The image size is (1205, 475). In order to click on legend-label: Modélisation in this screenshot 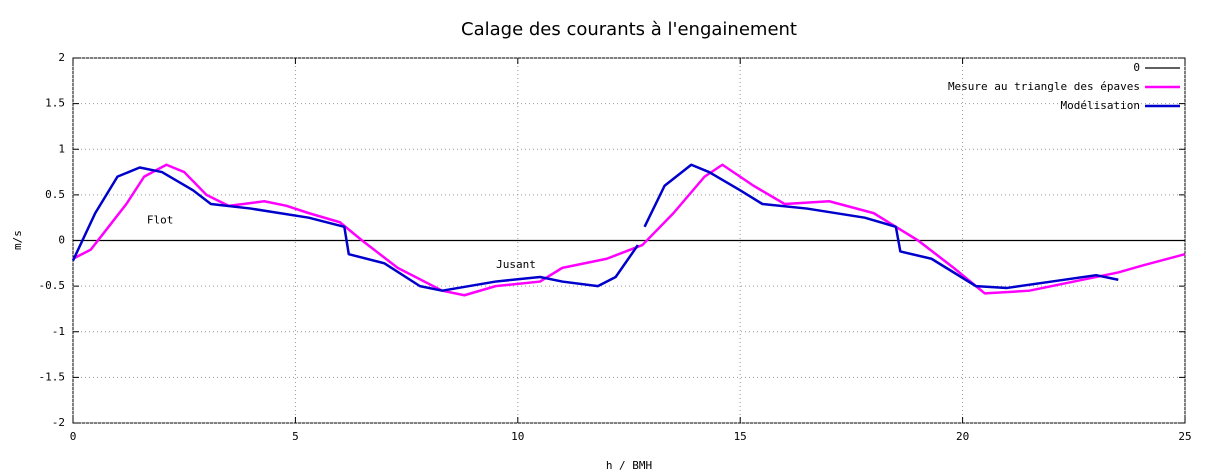, I will do `click(1100, 105)`.